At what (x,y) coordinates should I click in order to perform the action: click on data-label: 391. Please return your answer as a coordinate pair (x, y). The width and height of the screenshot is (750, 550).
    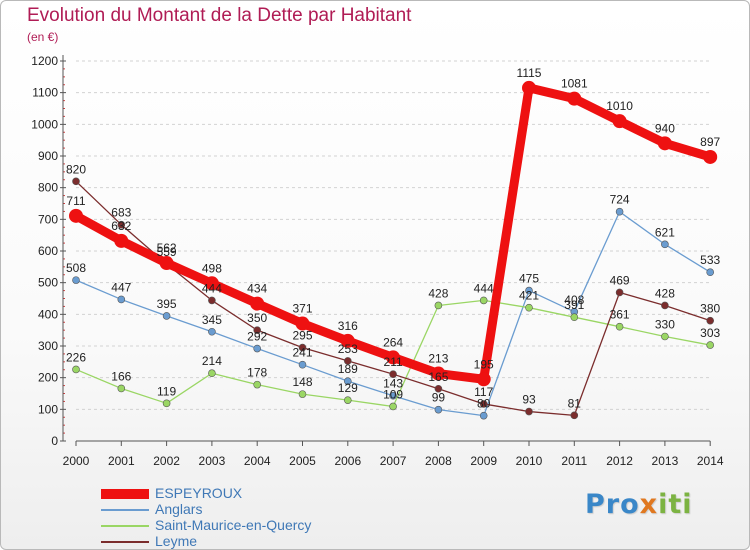
    Looking at the image, I should click on (574, 305).